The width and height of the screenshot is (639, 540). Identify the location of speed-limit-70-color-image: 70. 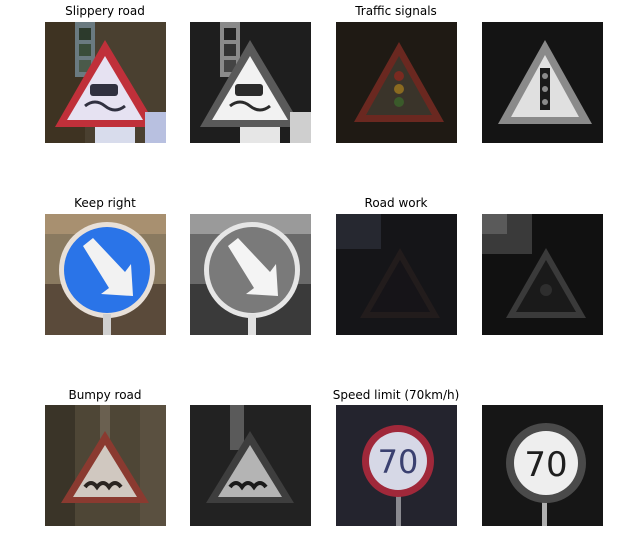
(396, 465).